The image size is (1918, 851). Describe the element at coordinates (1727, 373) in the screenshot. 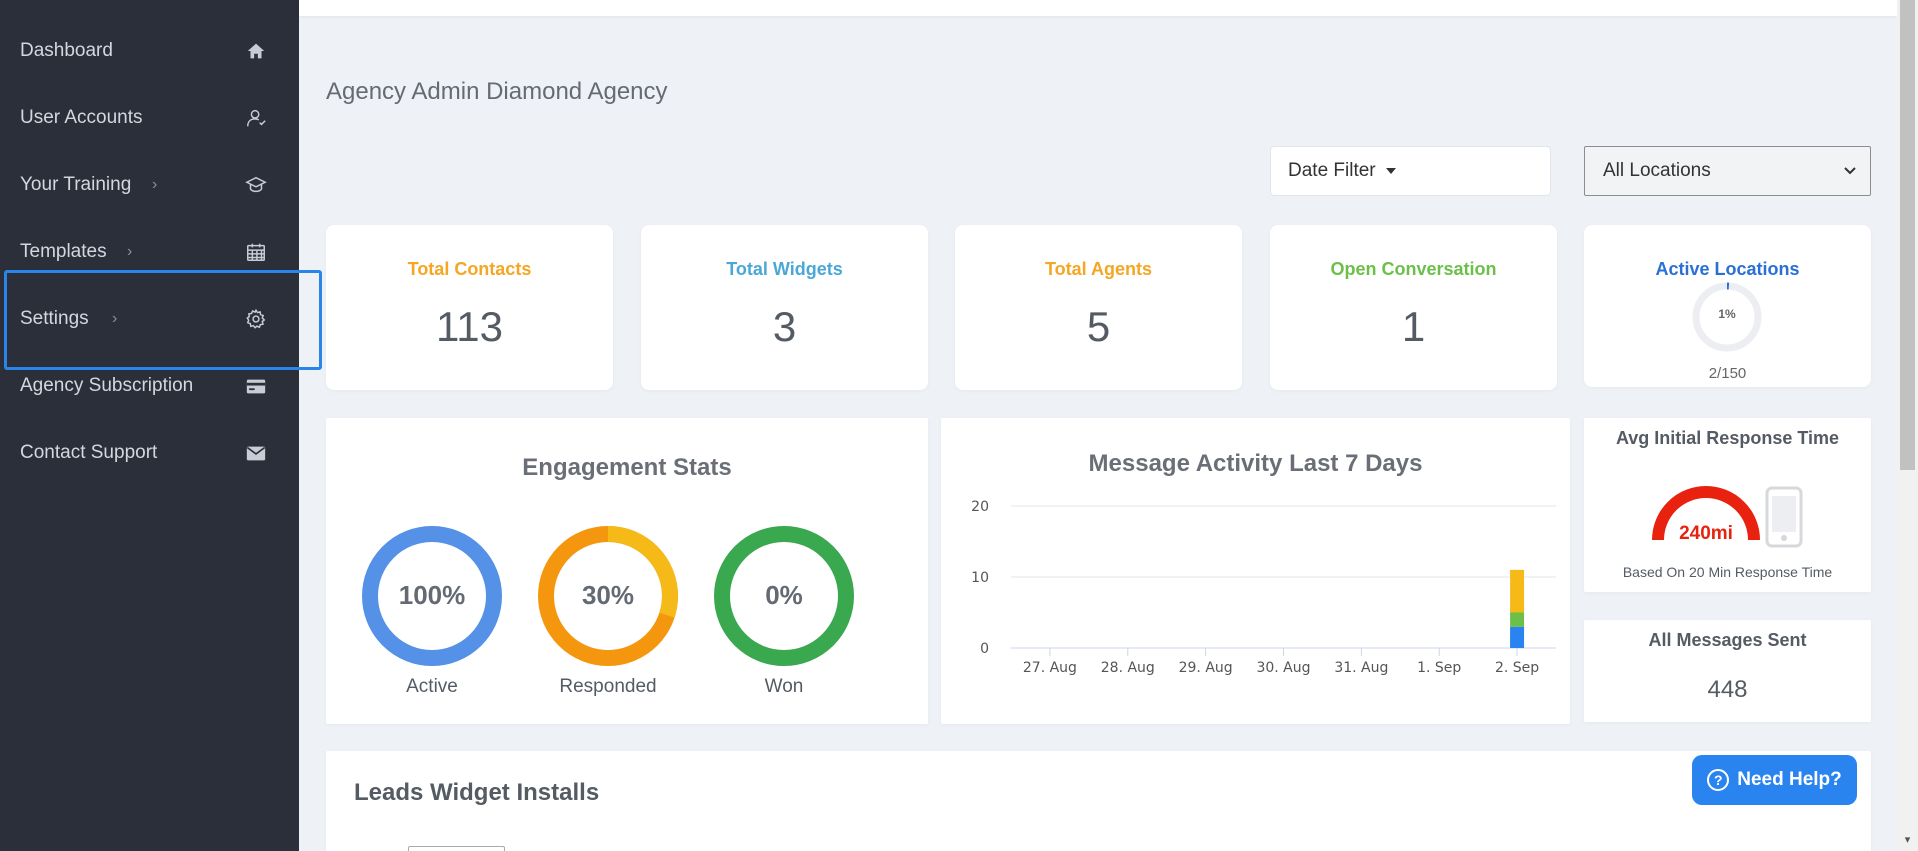

I see `active-locations-count: 2/150` at that location.